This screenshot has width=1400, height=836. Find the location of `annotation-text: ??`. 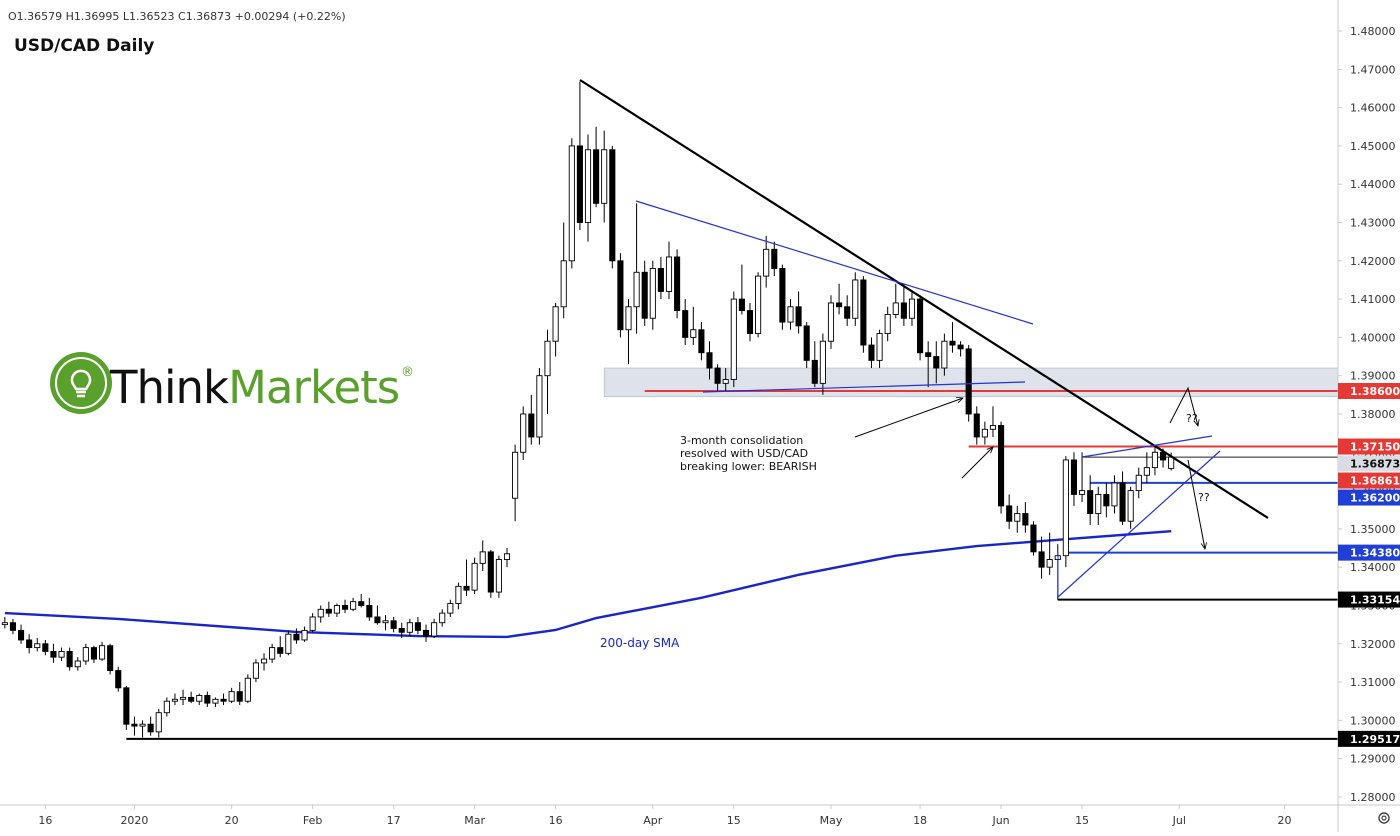

annotation-text: ?? is located at coordinates (1192, 418).